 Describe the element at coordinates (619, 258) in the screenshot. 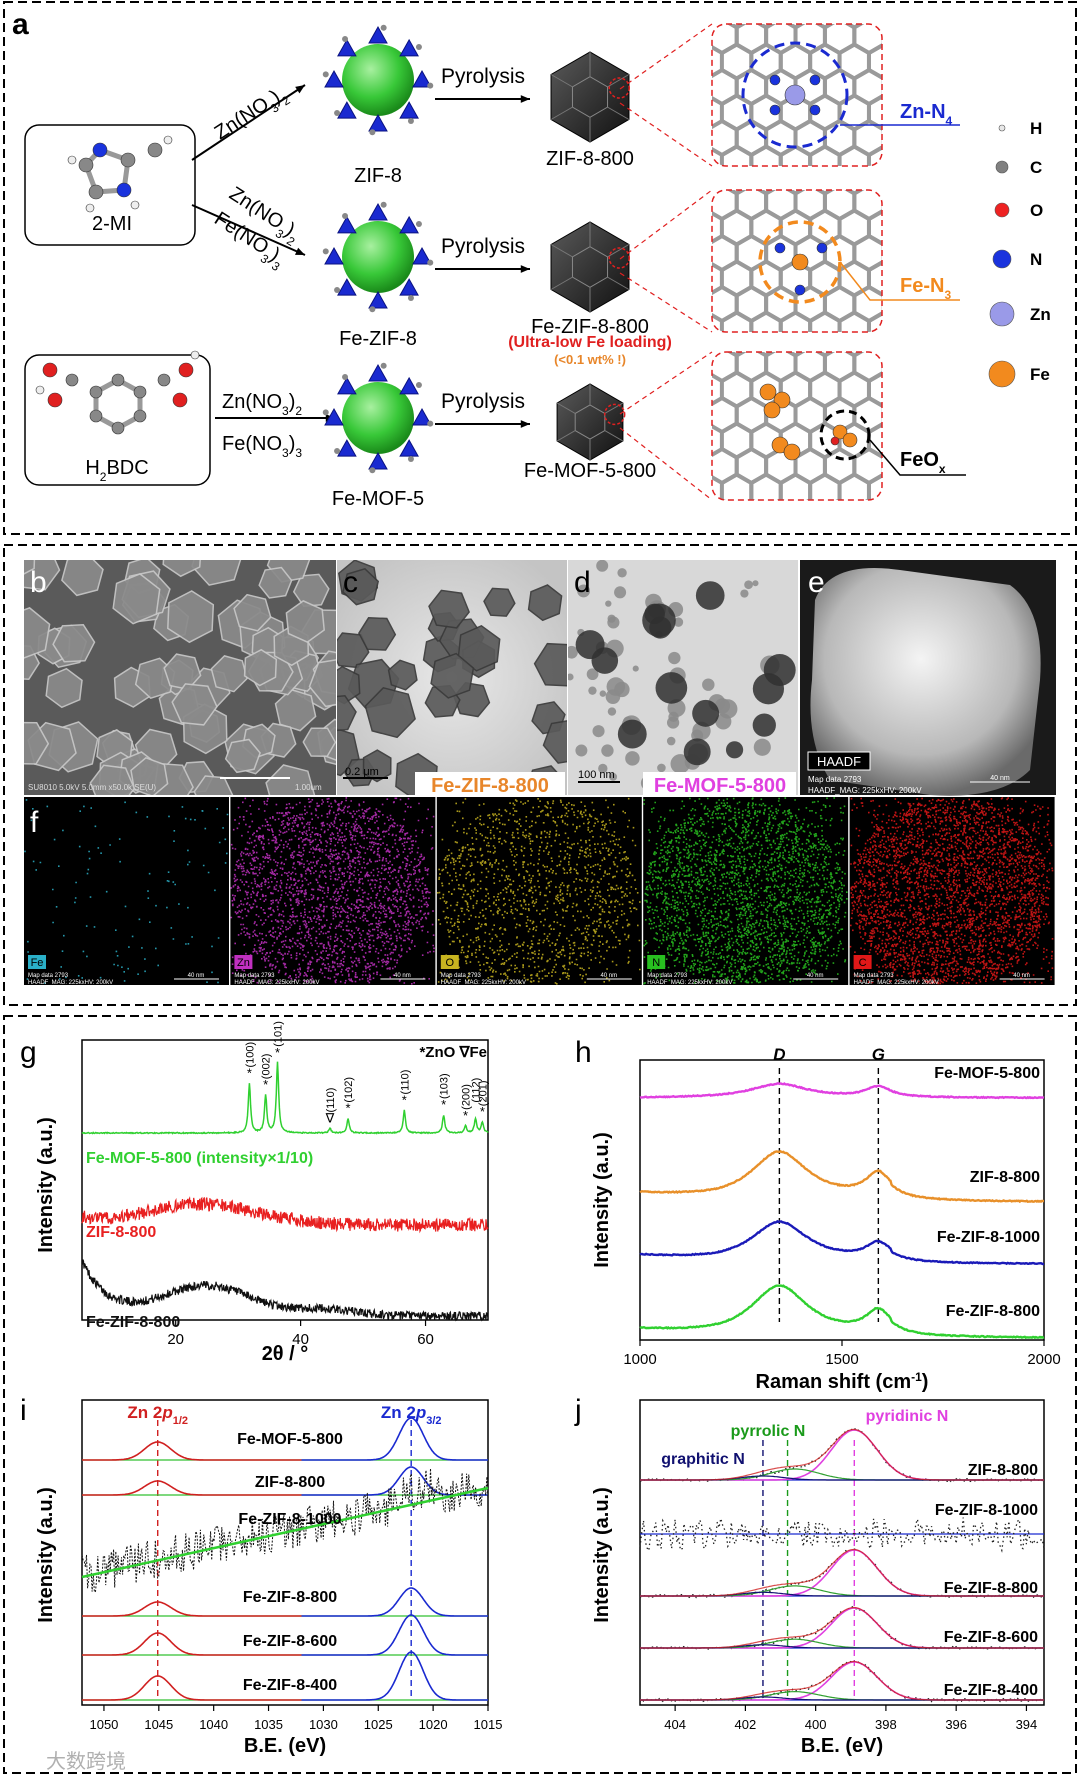

I see `zoom-circle` at that location.